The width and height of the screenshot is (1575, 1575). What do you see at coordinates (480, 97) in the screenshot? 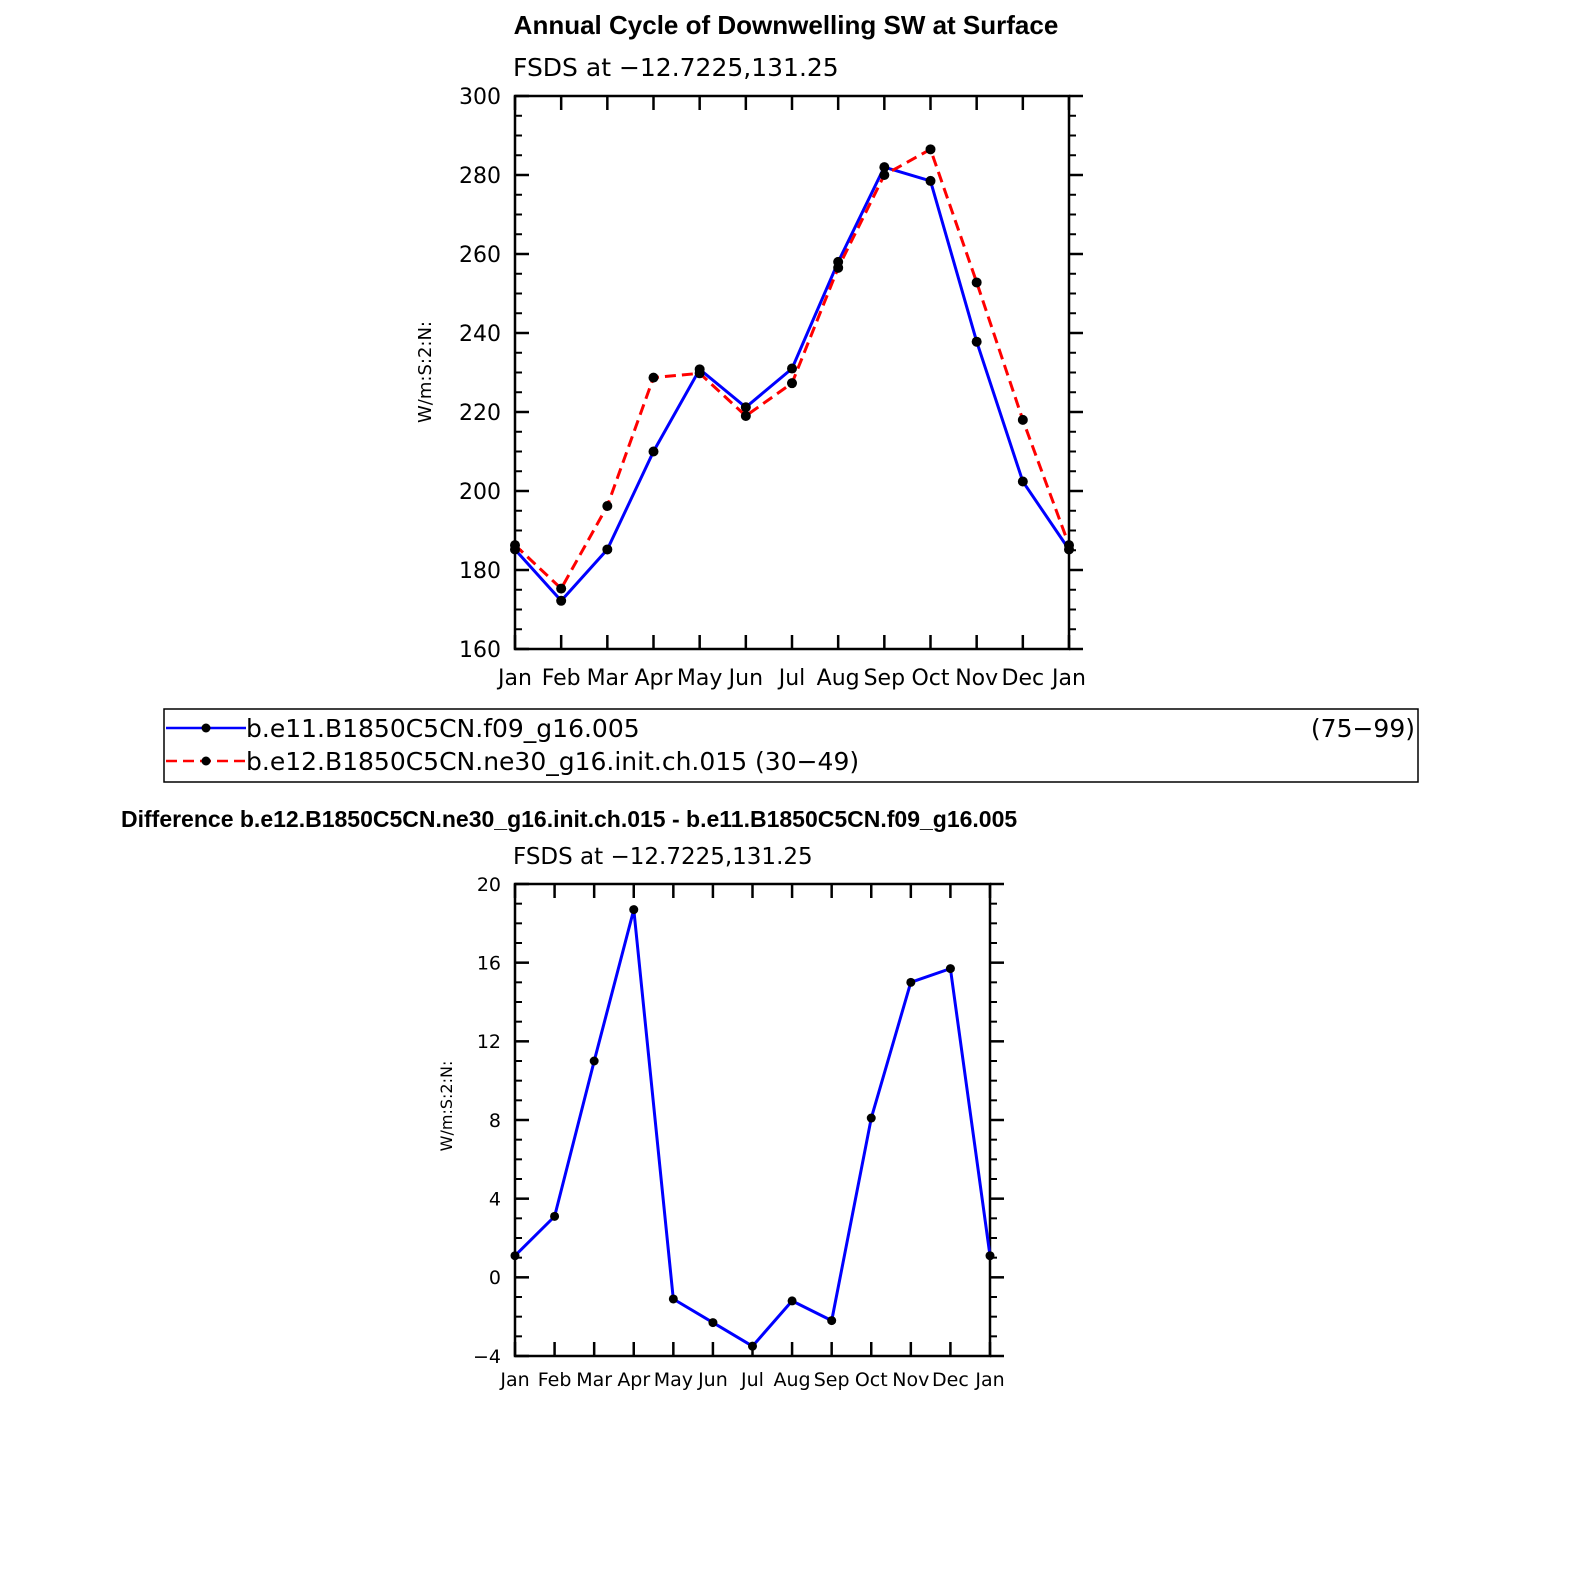
I see `y-tick-label: 300` at bounding box center [480, 97].